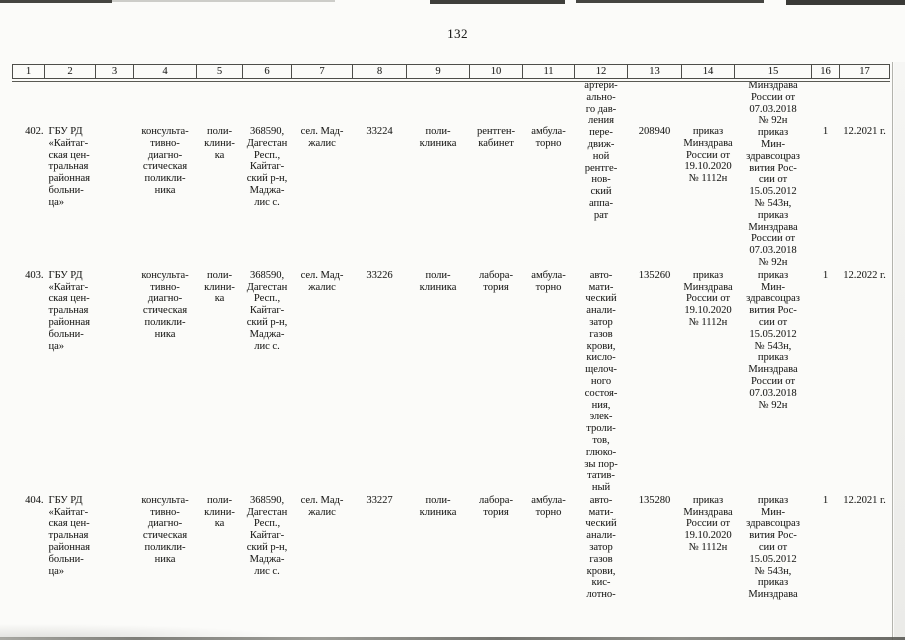  Describe the element at coordinates (70, 71) in the screenshot. I see `column-number-2: 2` at that location.